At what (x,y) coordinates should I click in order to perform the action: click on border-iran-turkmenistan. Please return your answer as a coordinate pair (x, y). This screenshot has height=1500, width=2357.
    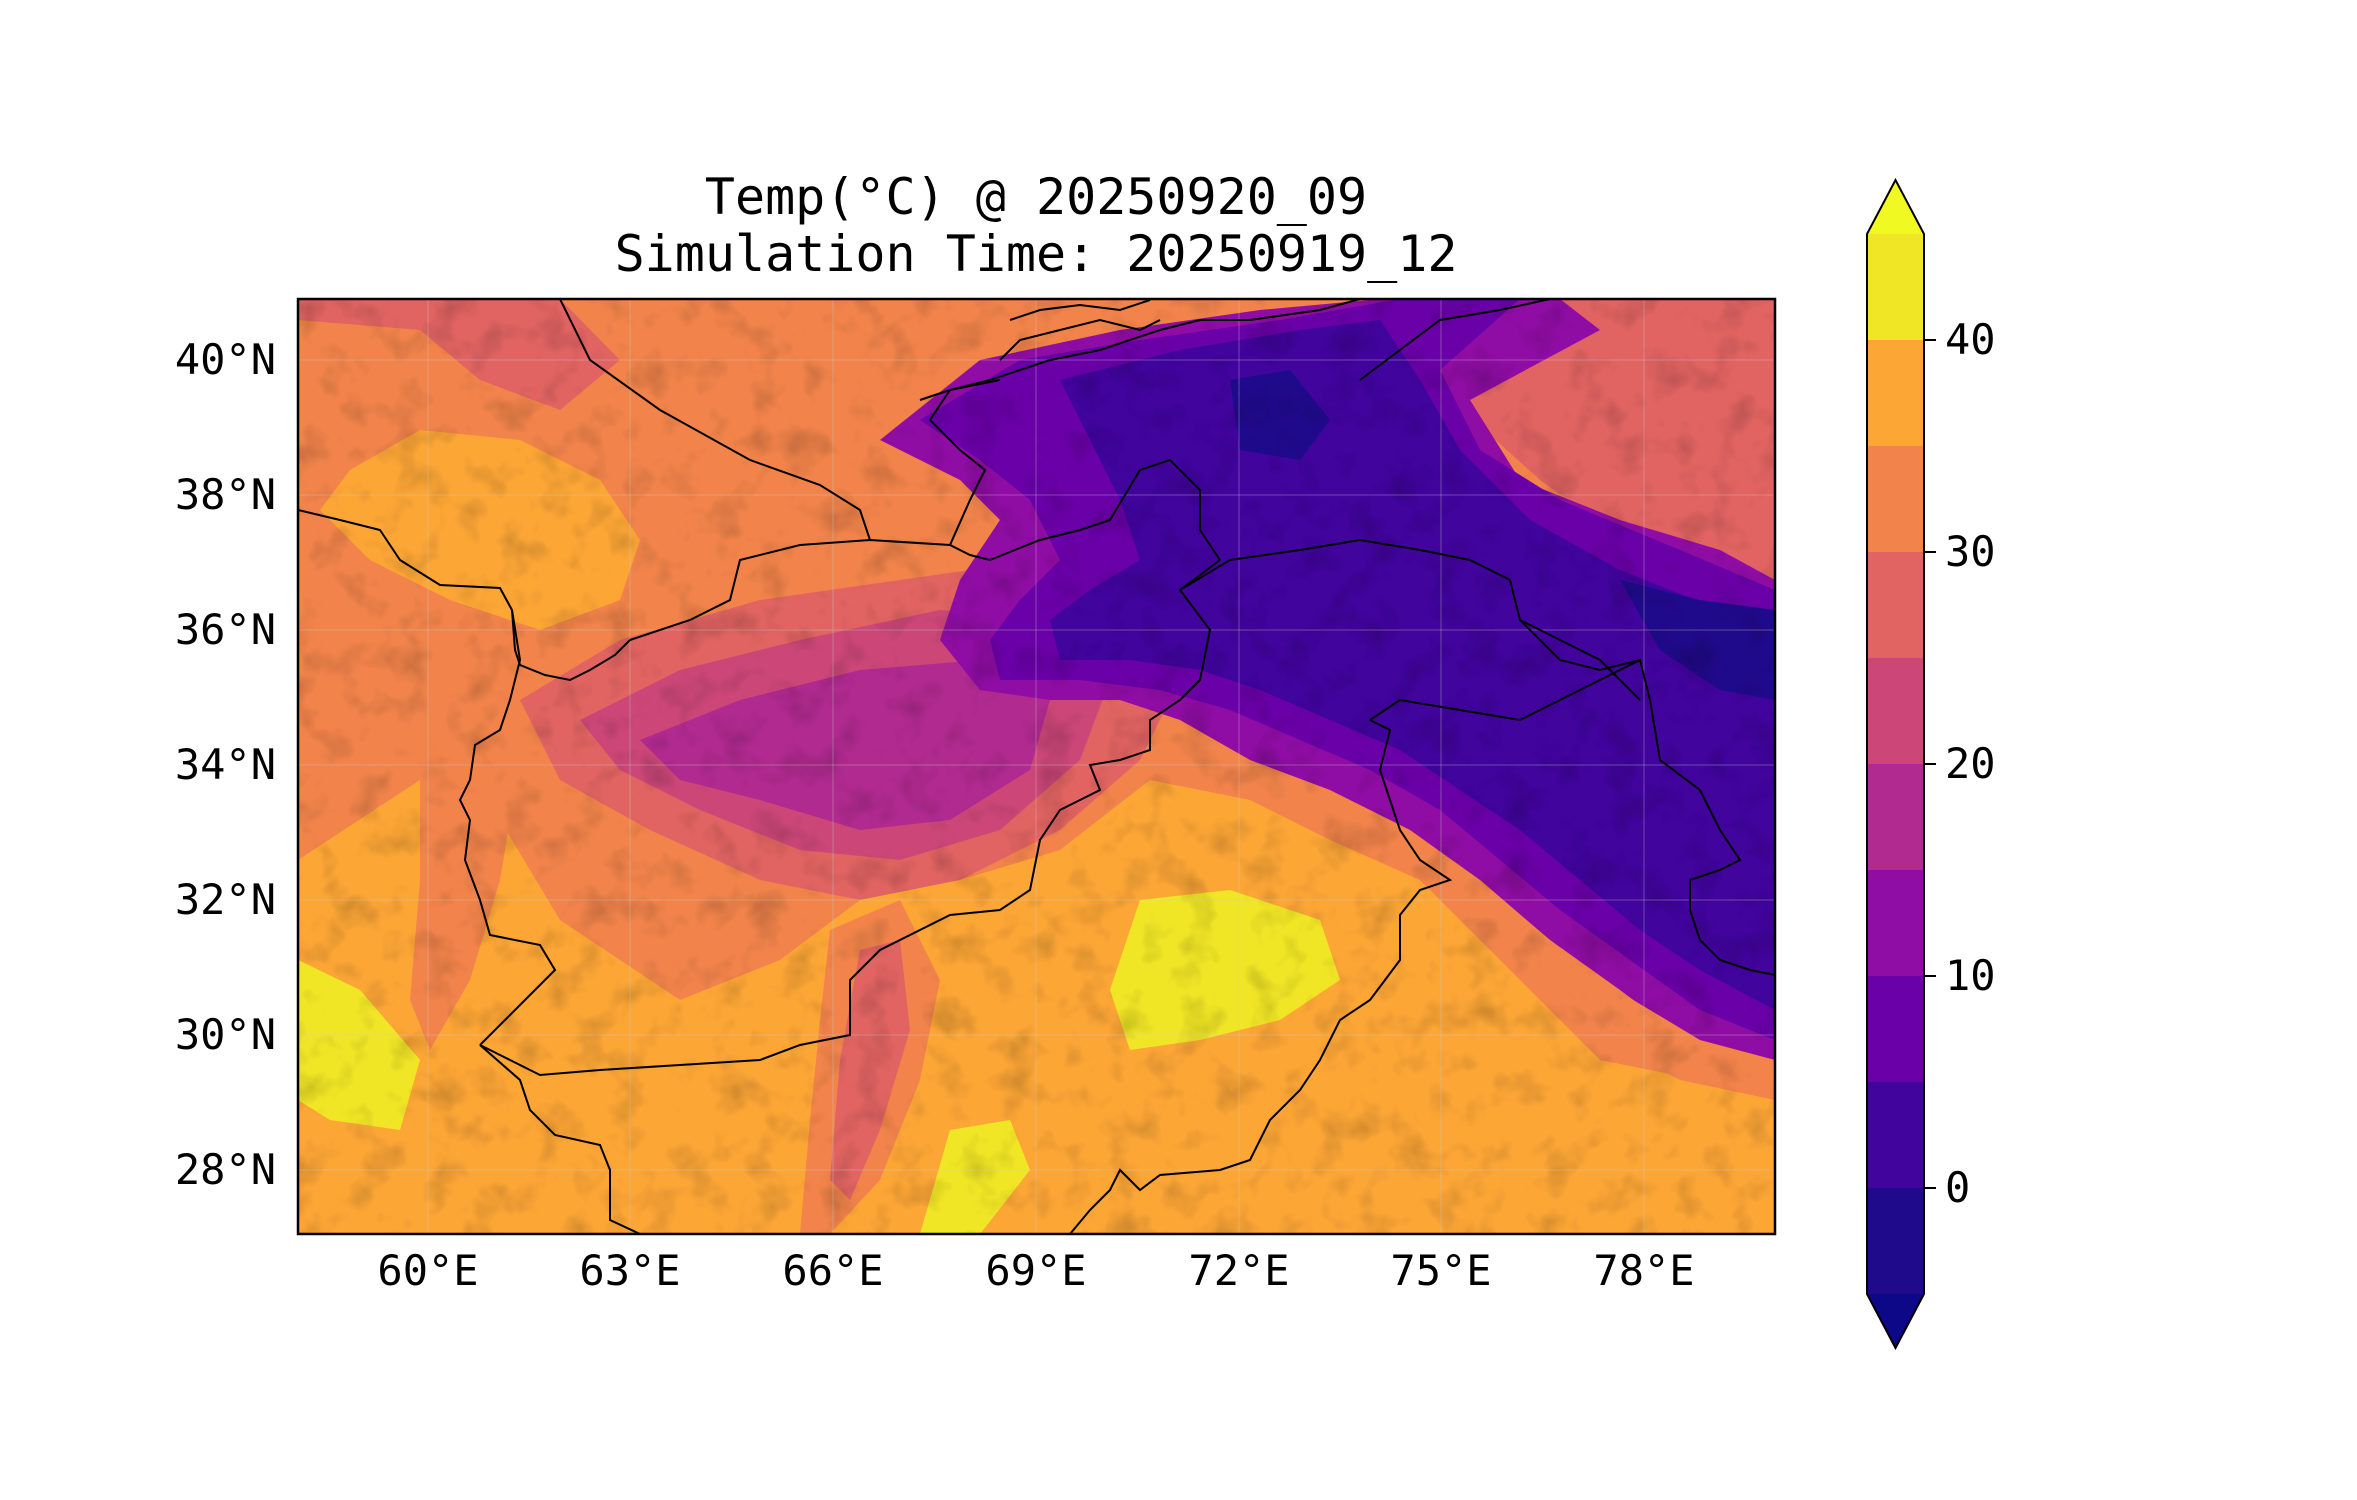
    Looking at the image, I should click on (464, 595).